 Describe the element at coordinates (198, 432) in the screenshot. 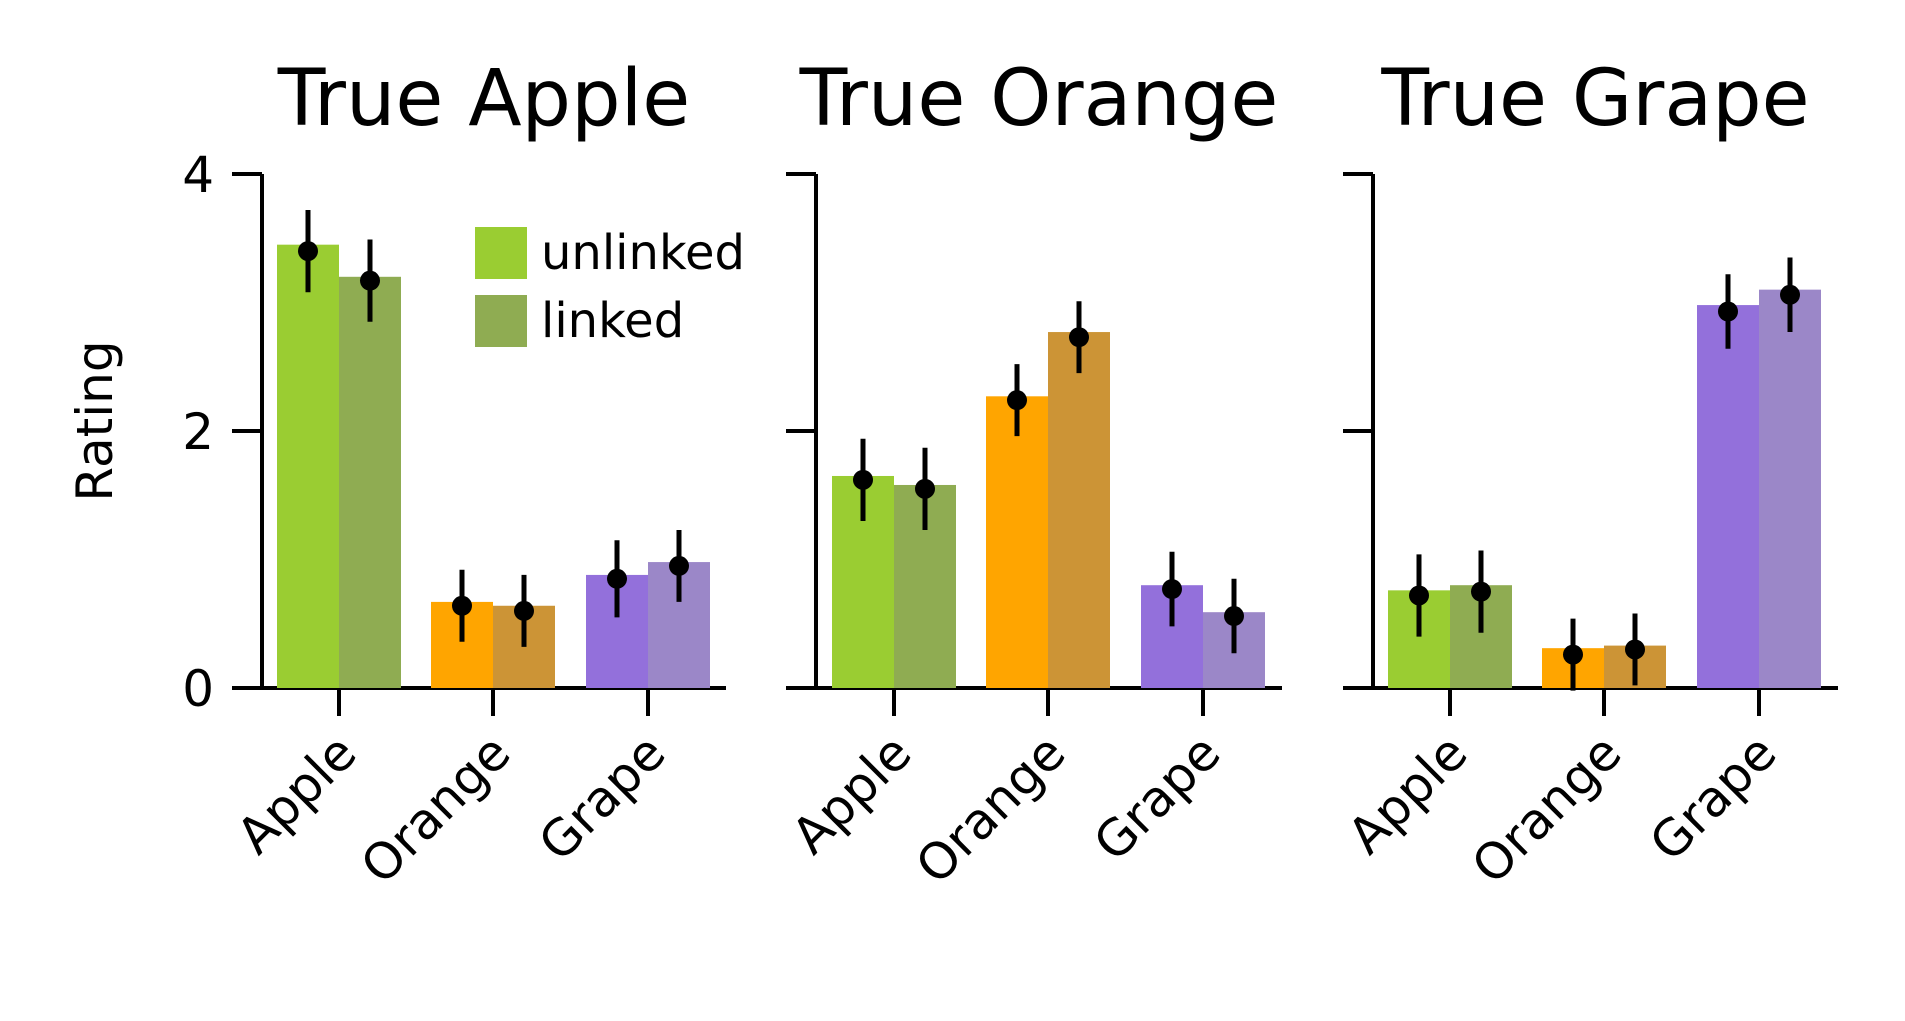

I see `y-tick-label: 2` at that location.